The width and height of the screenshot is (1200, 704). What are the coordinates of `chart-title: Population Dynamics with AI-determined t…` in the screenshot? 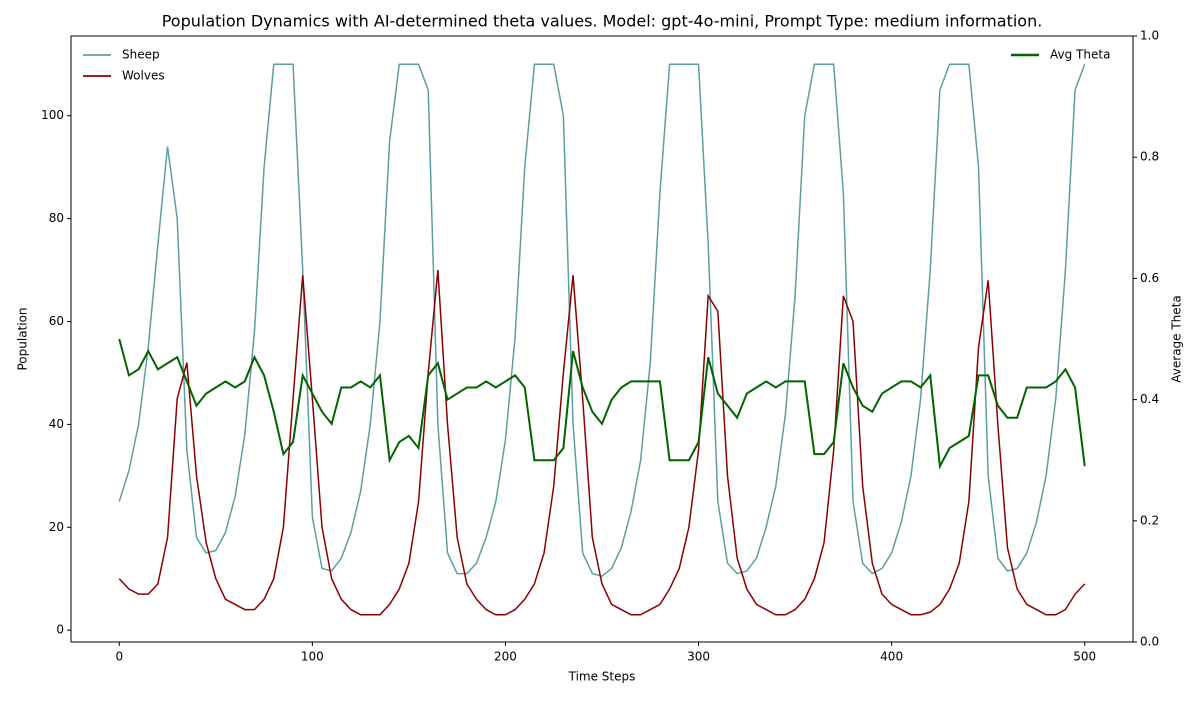 It's located at (602, 21).